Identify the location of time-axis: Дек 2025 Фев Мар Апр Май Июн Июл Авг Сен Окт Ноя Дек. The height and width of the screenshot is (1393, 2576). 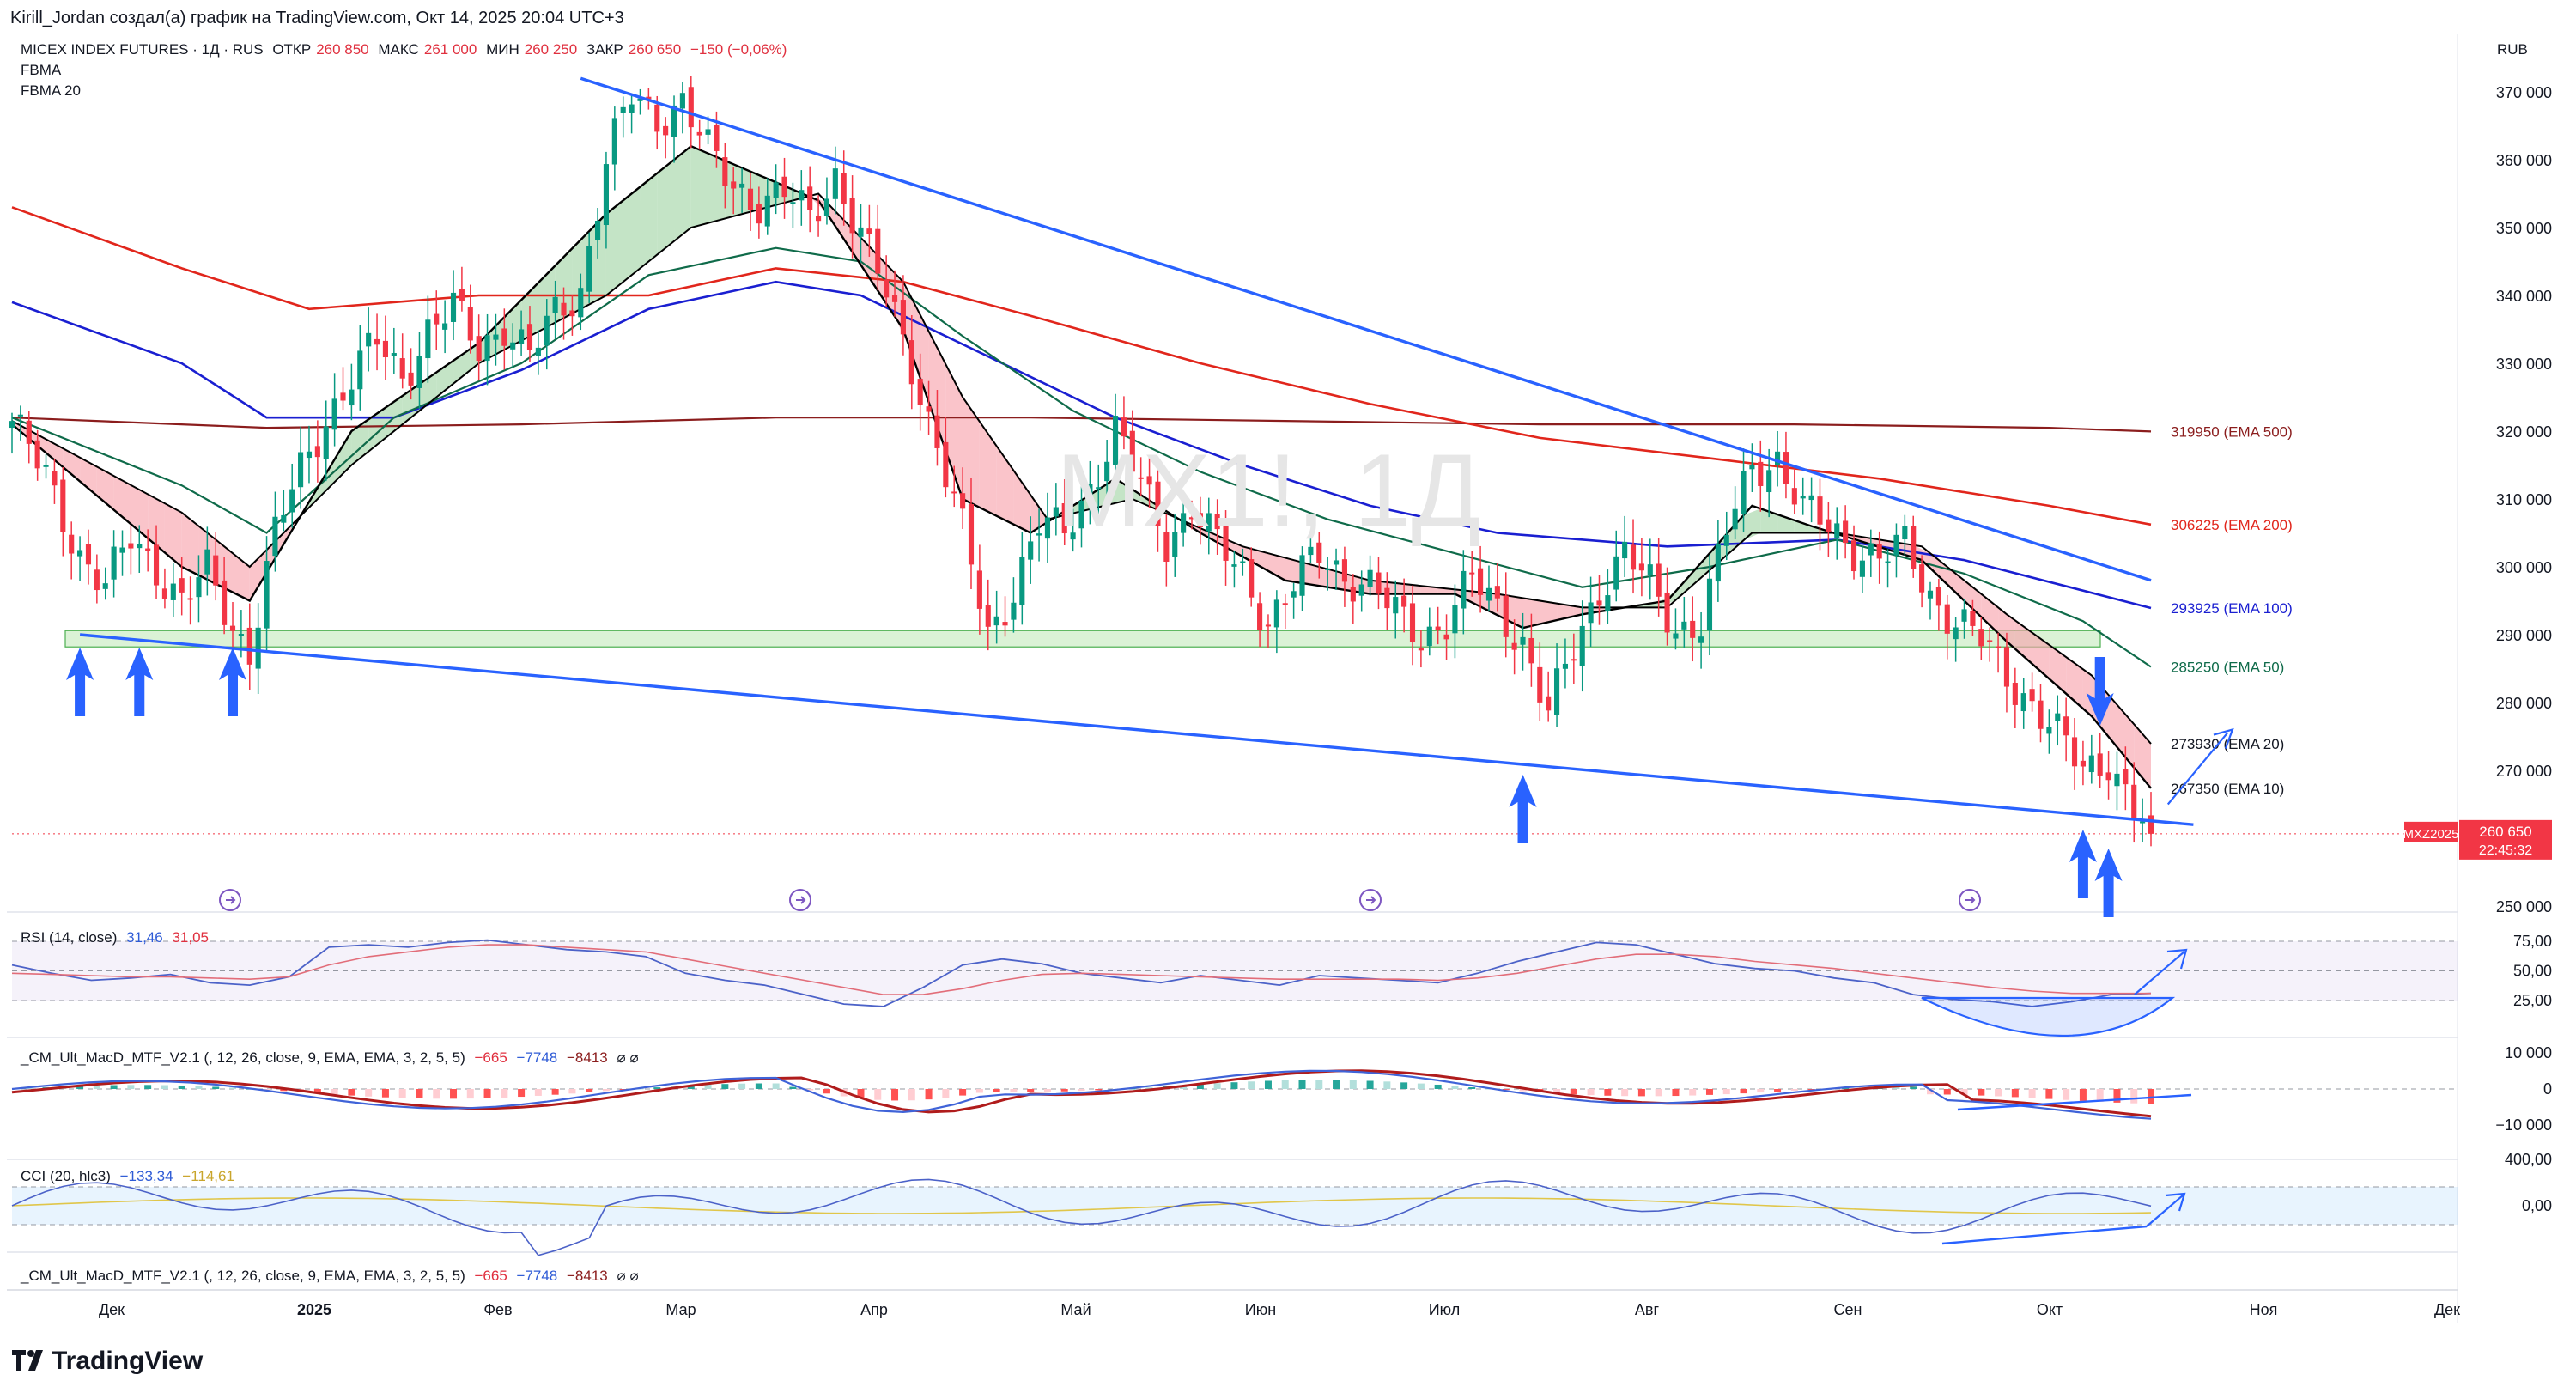
(1279, 1309).